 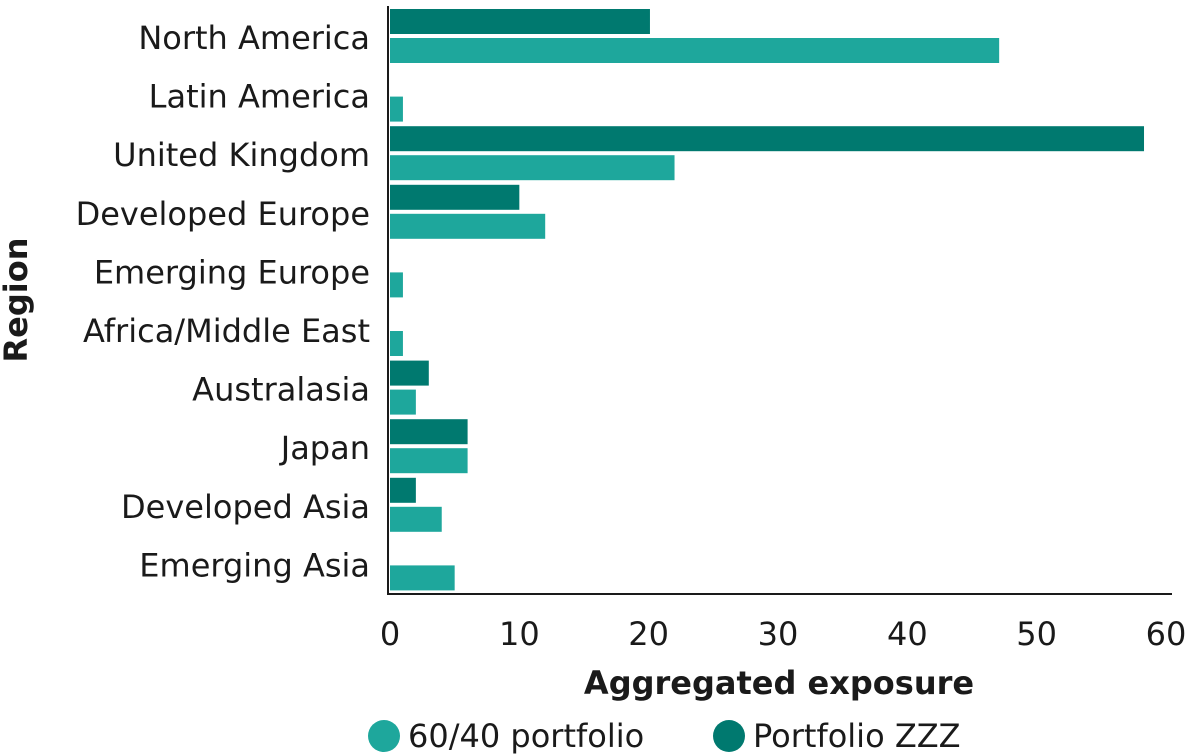 I want to click on category-label-developed-asia: Developed Asia, so click(x=245, y=507).